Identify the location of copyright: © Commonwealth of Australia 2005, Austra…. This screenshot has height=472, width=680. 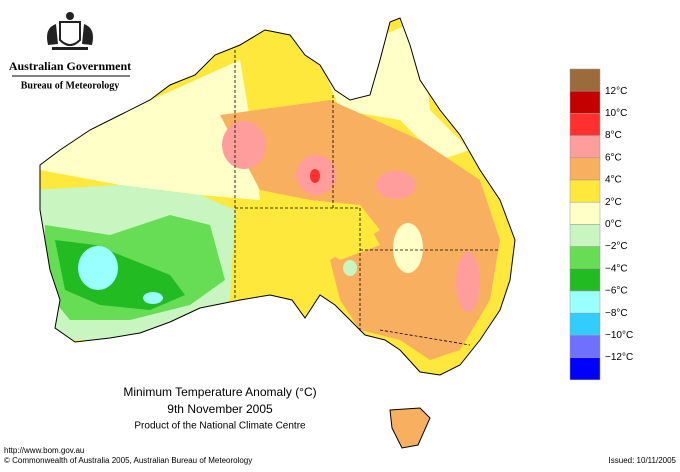
(128, 460).